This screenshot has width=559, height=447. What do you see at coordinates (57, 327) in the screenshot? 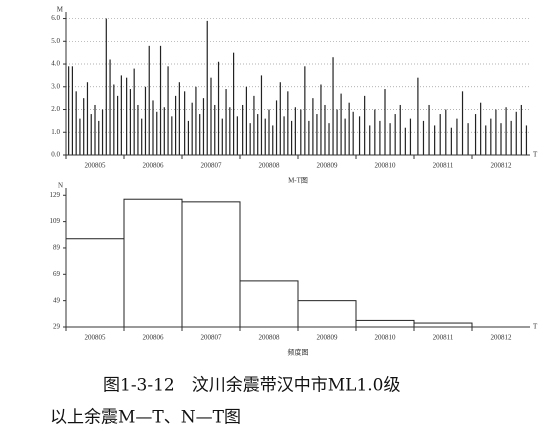
I see `y-tick-label: 29` at bounding box center [57, 327].